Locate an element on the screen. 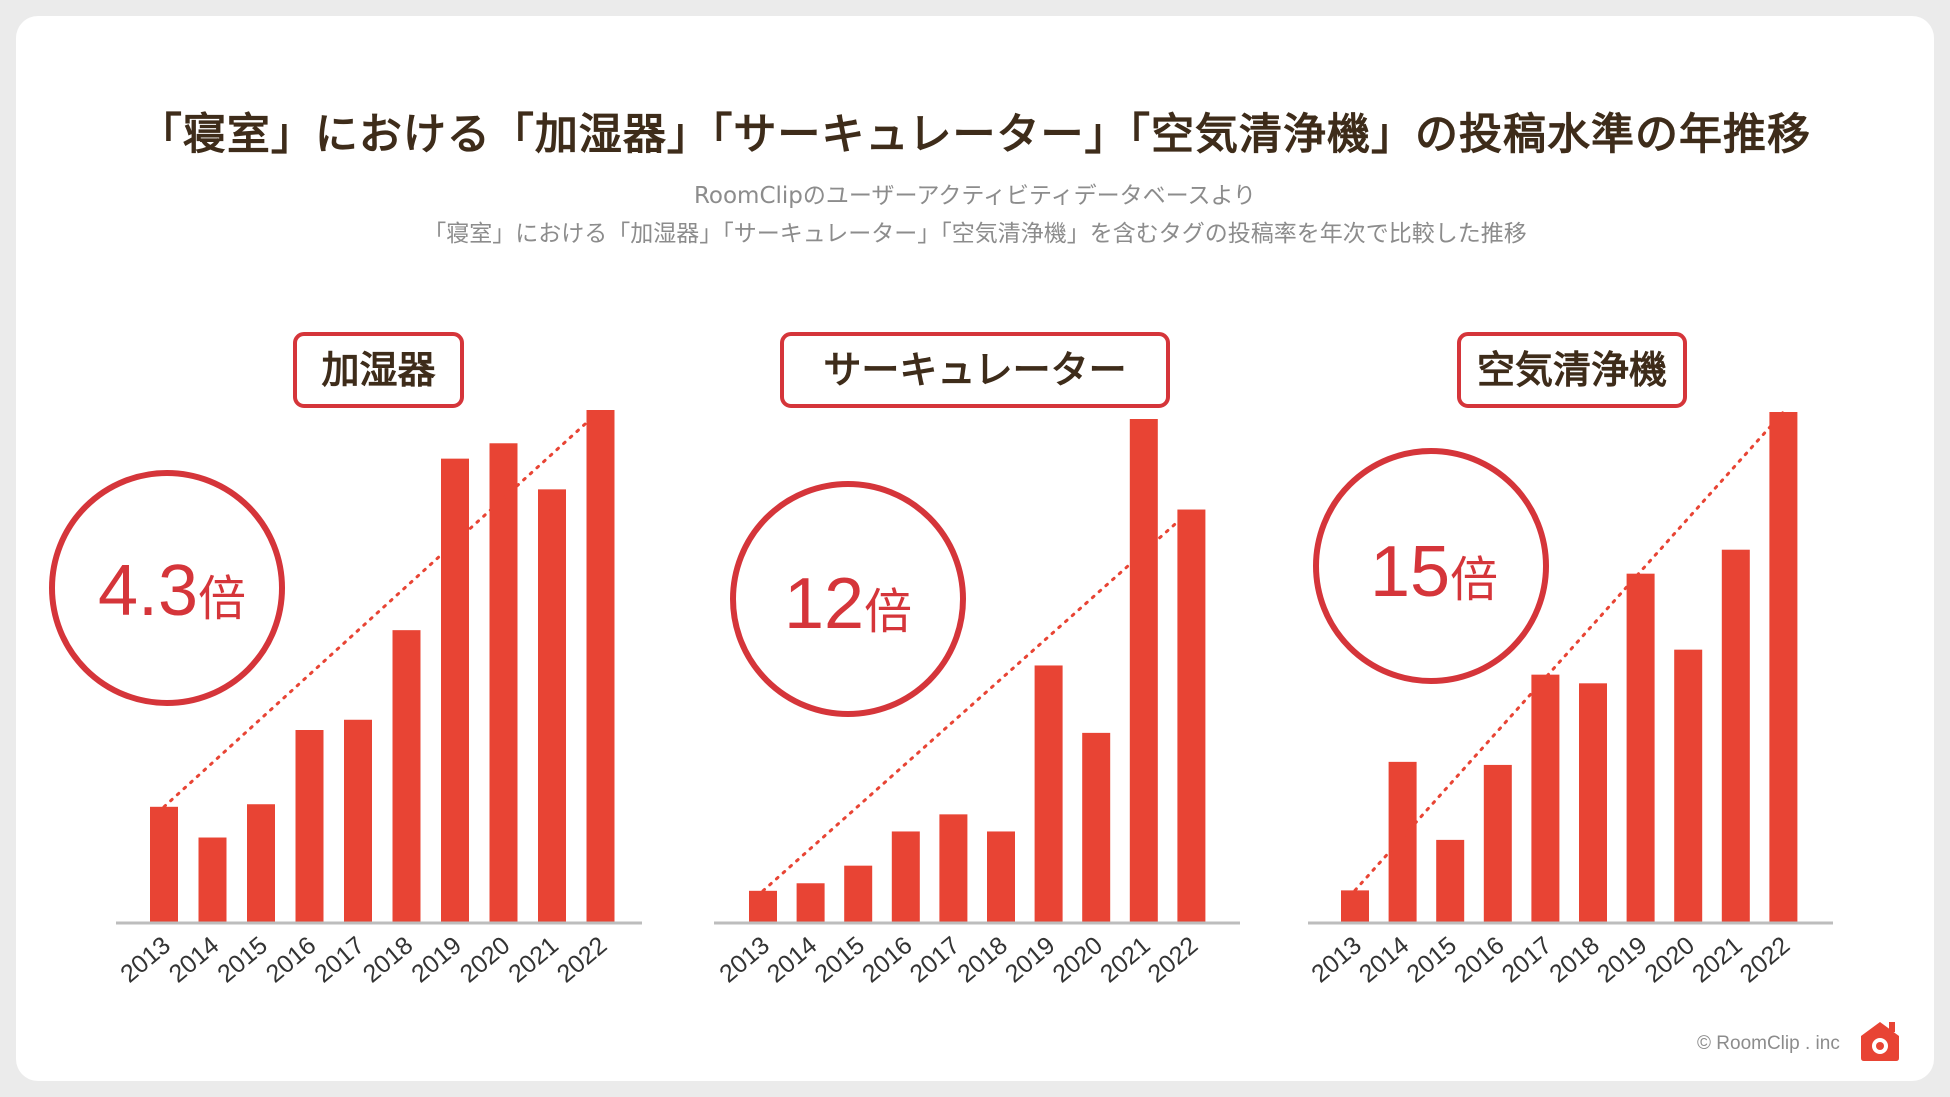 The width and height of the screenshot is (1950, 1097). copyright-text: © RoomClip . inc is located at coordinates (1768, 1043).